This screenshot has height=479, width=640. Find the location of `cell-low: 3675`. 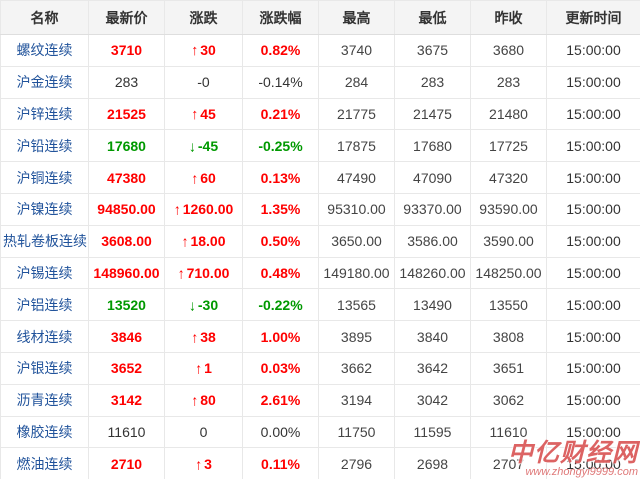

cell-low: 3675 is located at coordinates (432, 50).